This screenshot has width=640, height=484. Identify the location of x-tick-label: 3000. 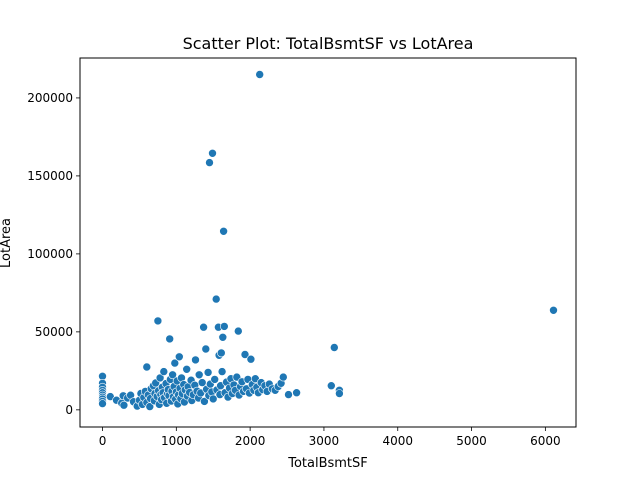
(324, 441).